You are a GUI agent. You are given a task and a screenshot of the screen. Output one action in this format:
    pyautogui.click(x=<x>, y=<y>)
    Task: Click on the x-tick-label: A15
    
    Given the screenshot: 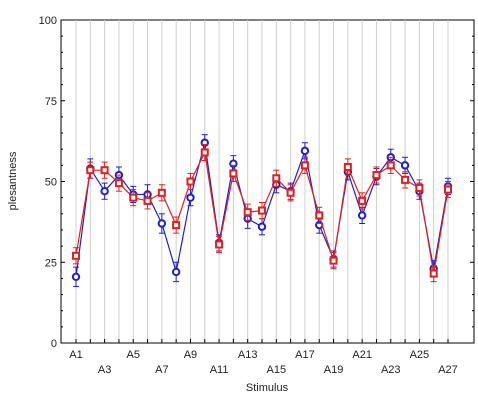 What is the action you would take?
    pyautogui.click(x=277, y=370)
    